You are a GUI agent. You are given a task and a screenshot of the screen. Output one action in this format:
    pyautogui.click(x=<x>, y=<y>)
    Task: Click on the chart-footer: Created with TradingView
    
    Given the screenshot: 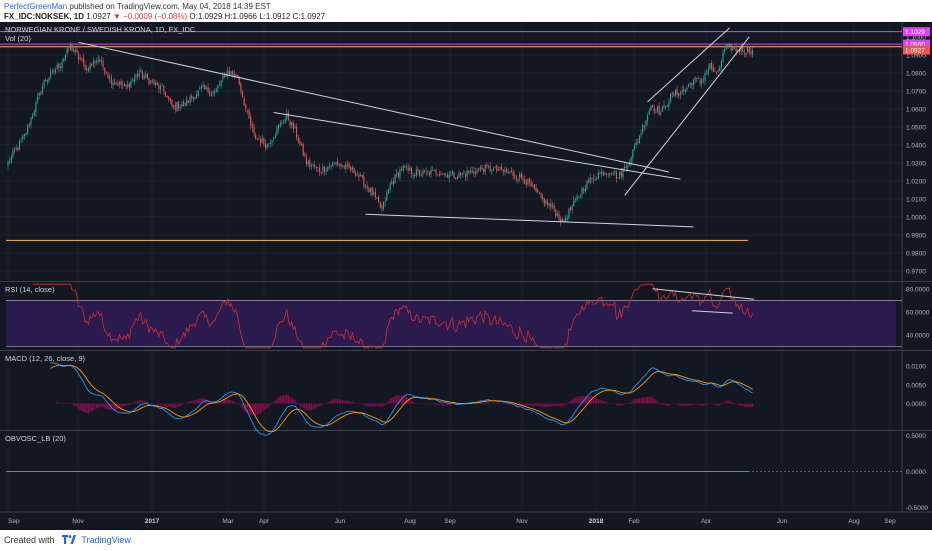 What is the action you would take?
    pyautogui.click(x=466, y=540)
    